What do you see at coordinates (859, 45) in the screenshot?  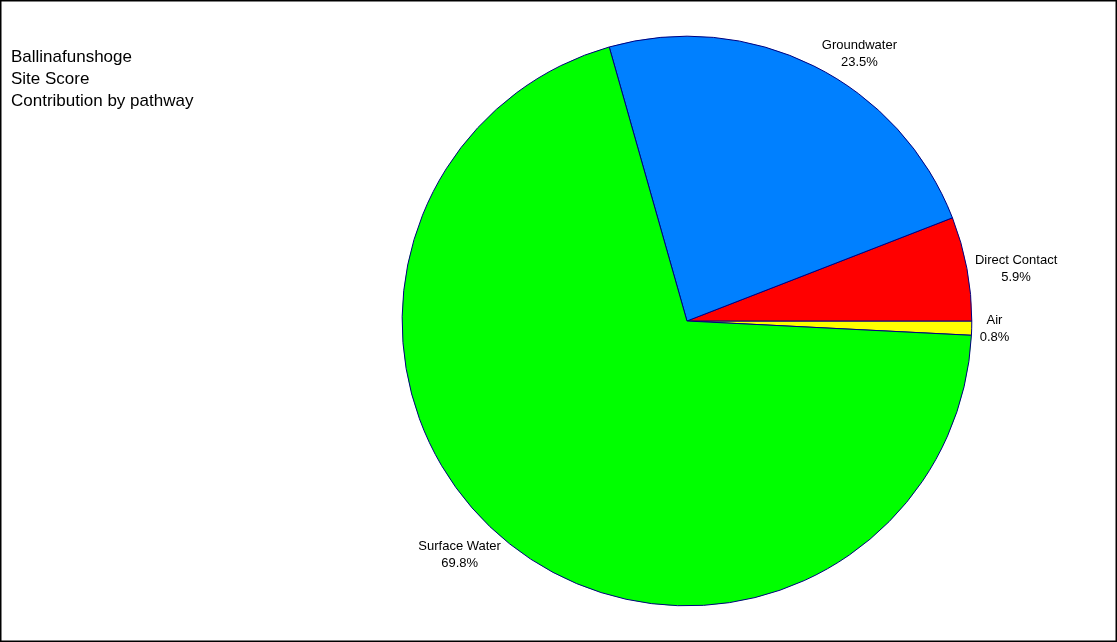 I see `slice-label: Groundwater` at bounding box center [859, 45].